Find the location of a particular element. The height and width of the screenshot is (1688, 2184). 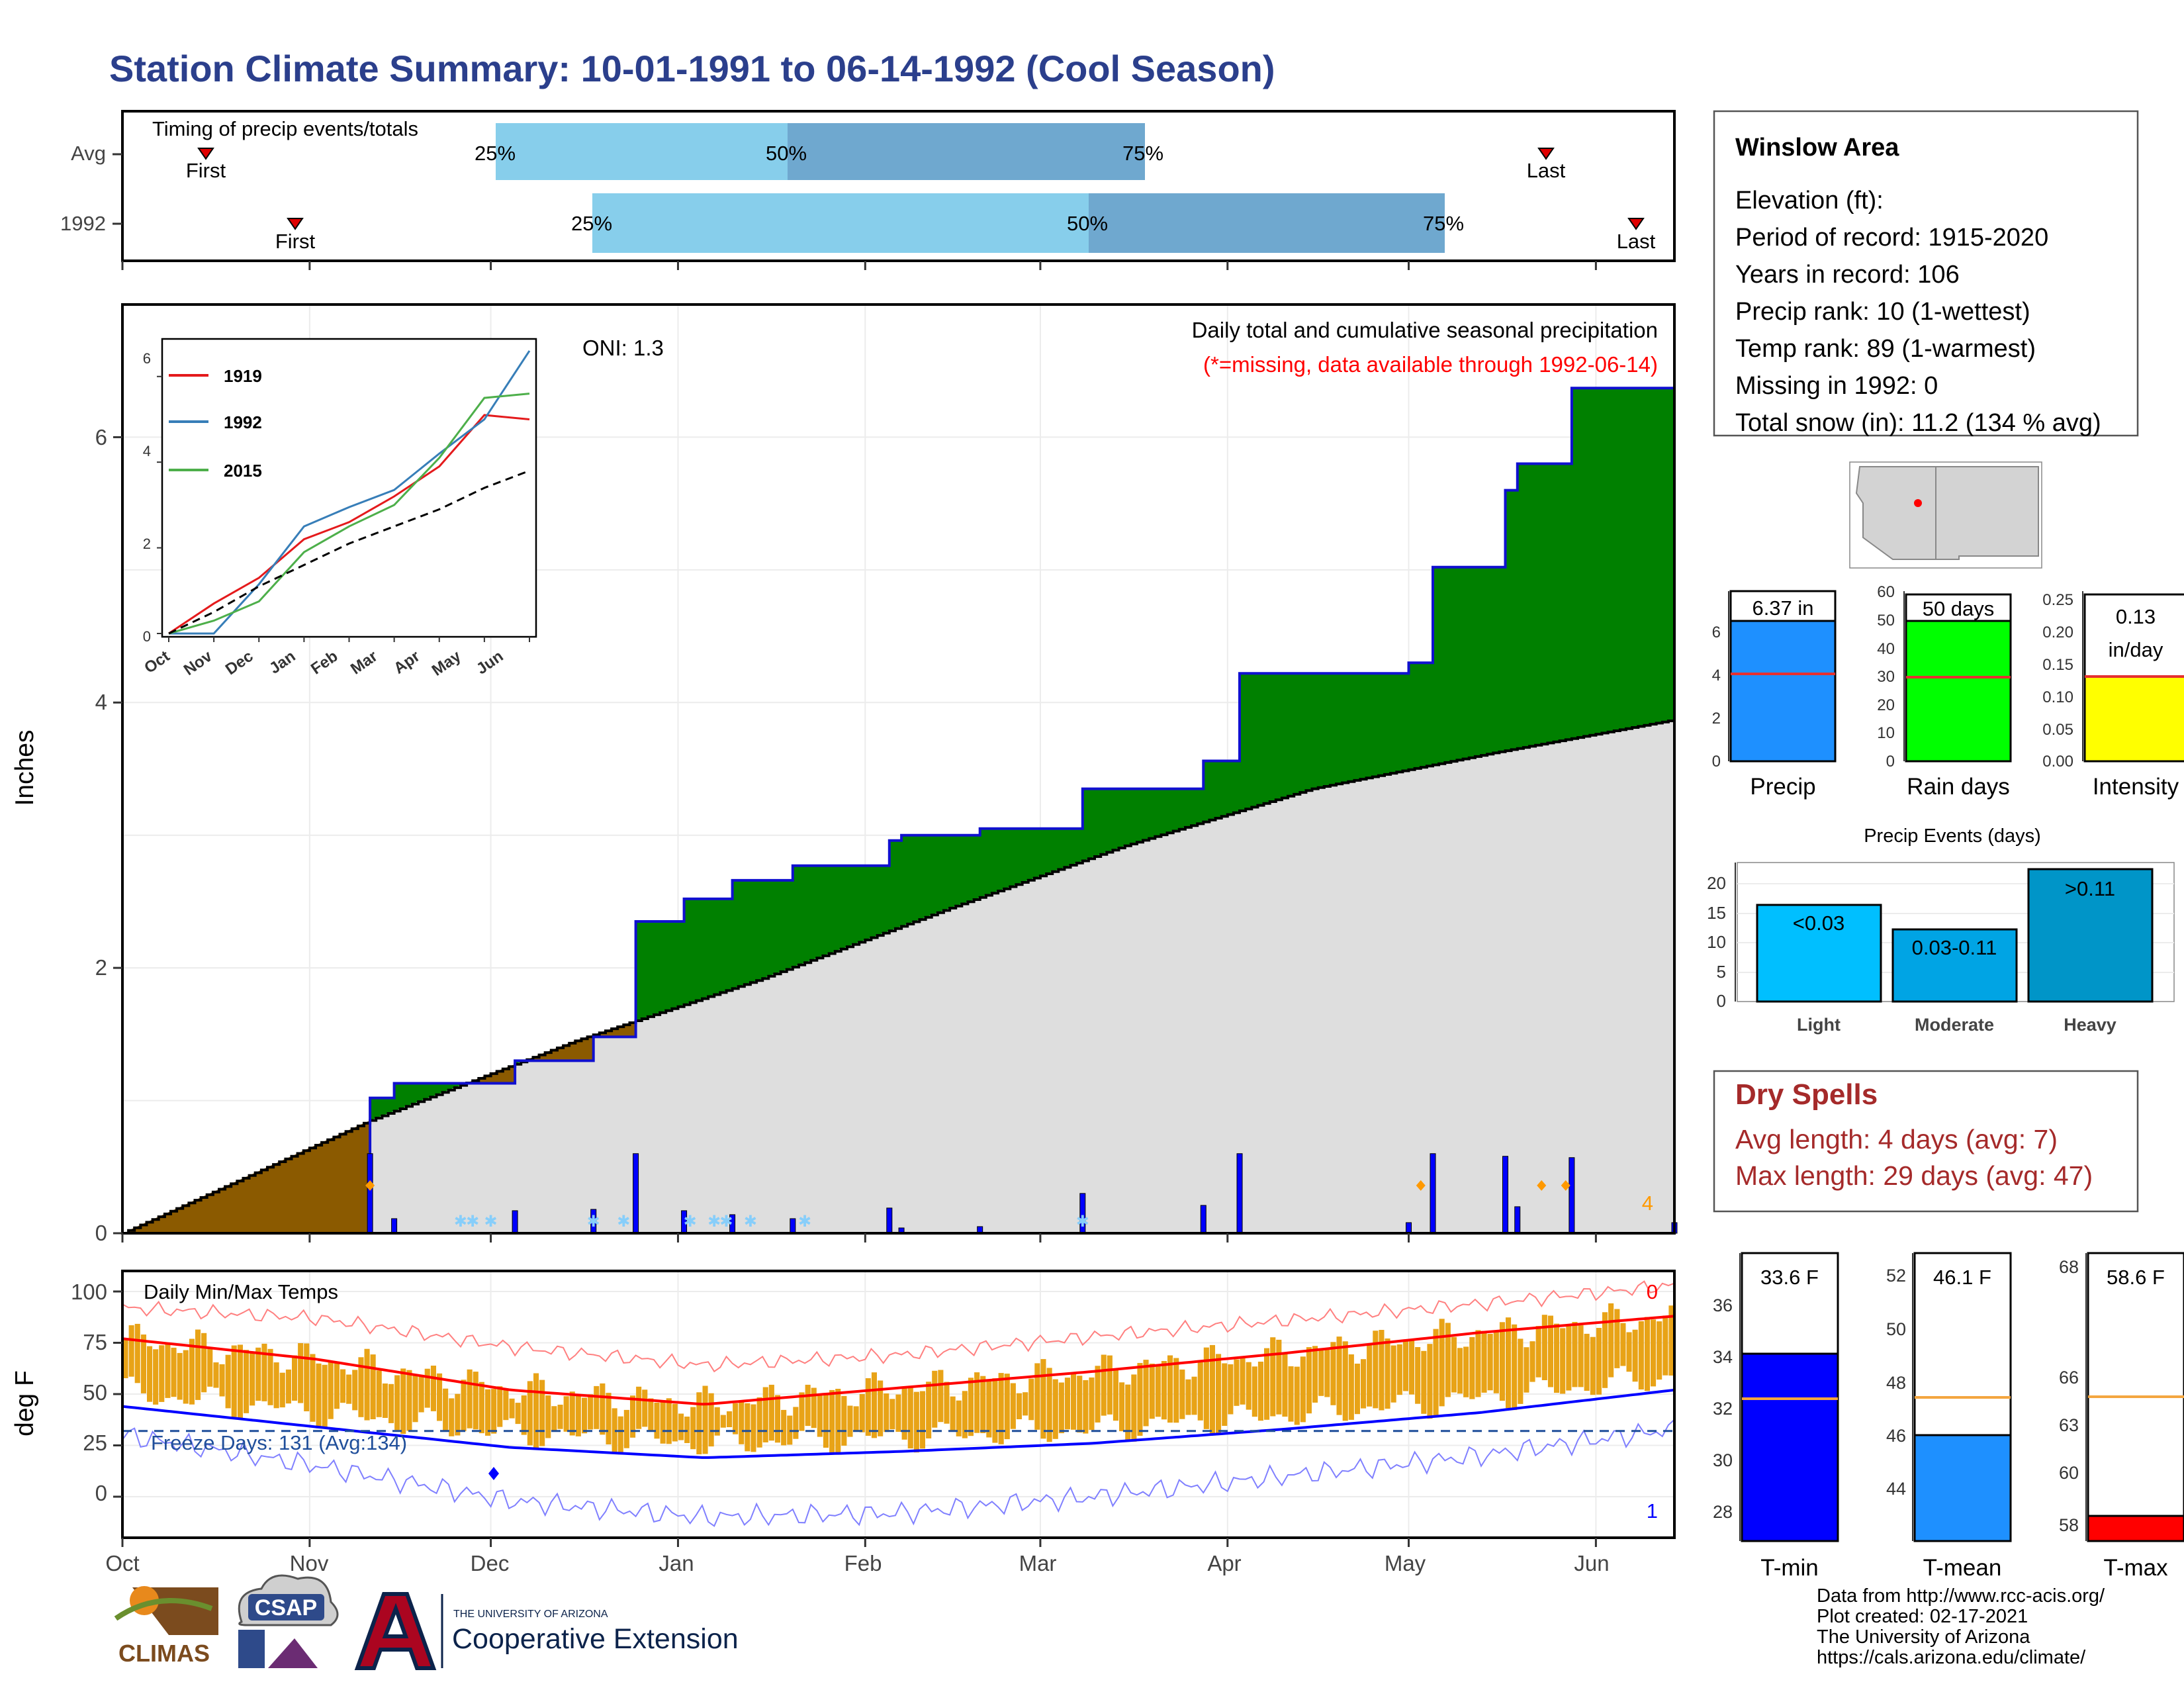

inset-lines is located at coordinates (349, 492).